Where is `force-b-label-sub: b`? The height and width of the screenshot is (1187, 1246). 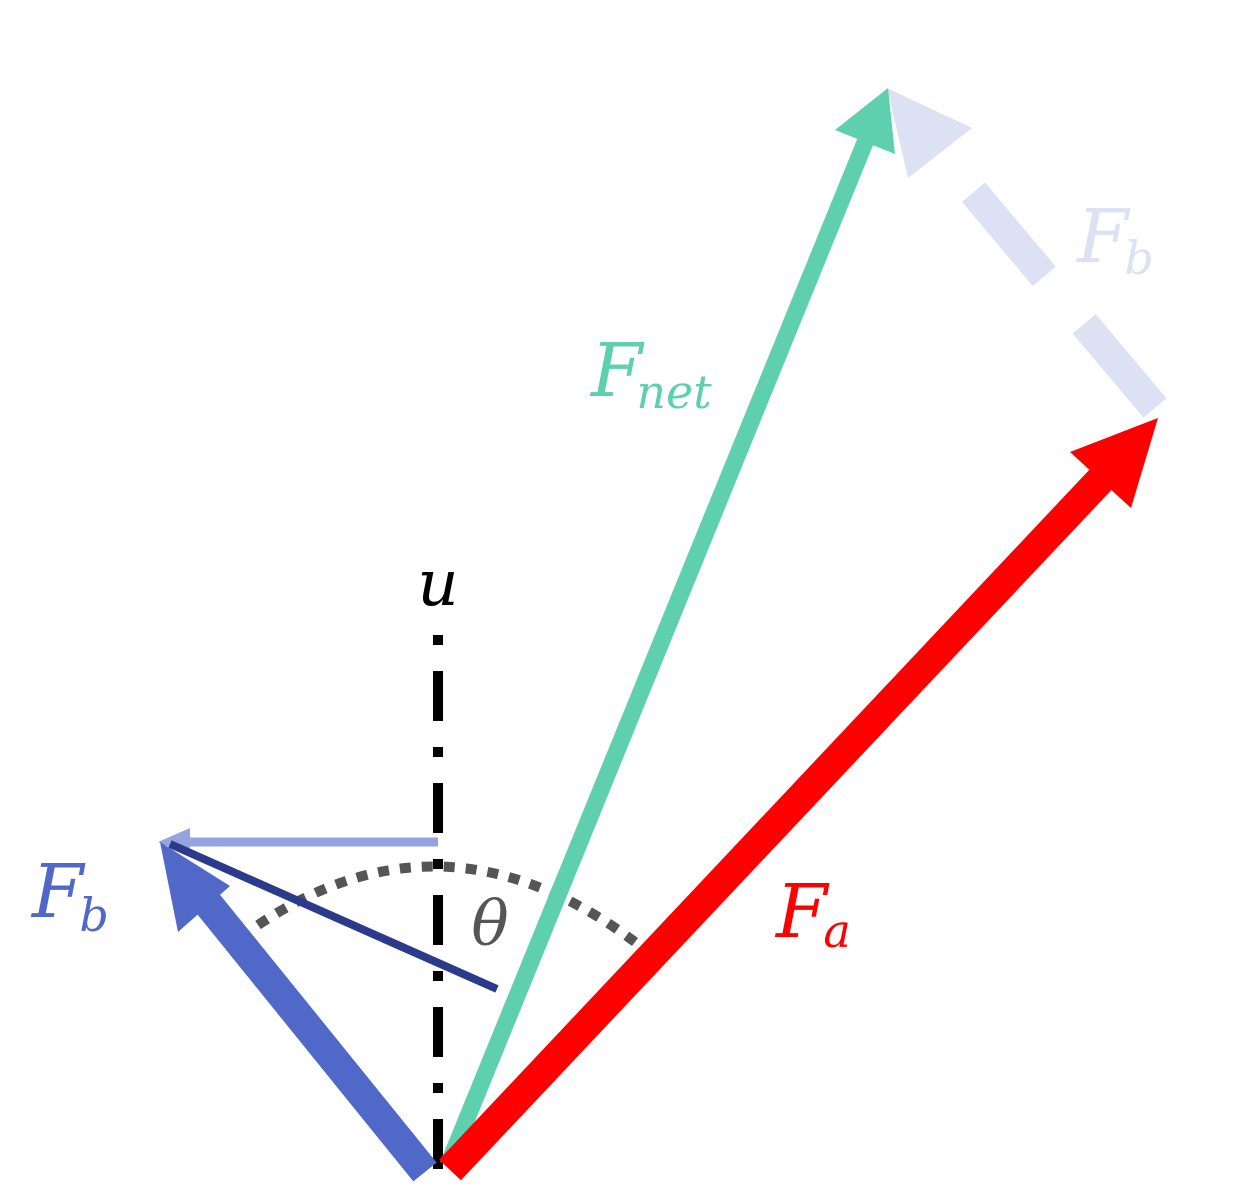
force-b-label-sub: b is located at coordinates (93, 915).